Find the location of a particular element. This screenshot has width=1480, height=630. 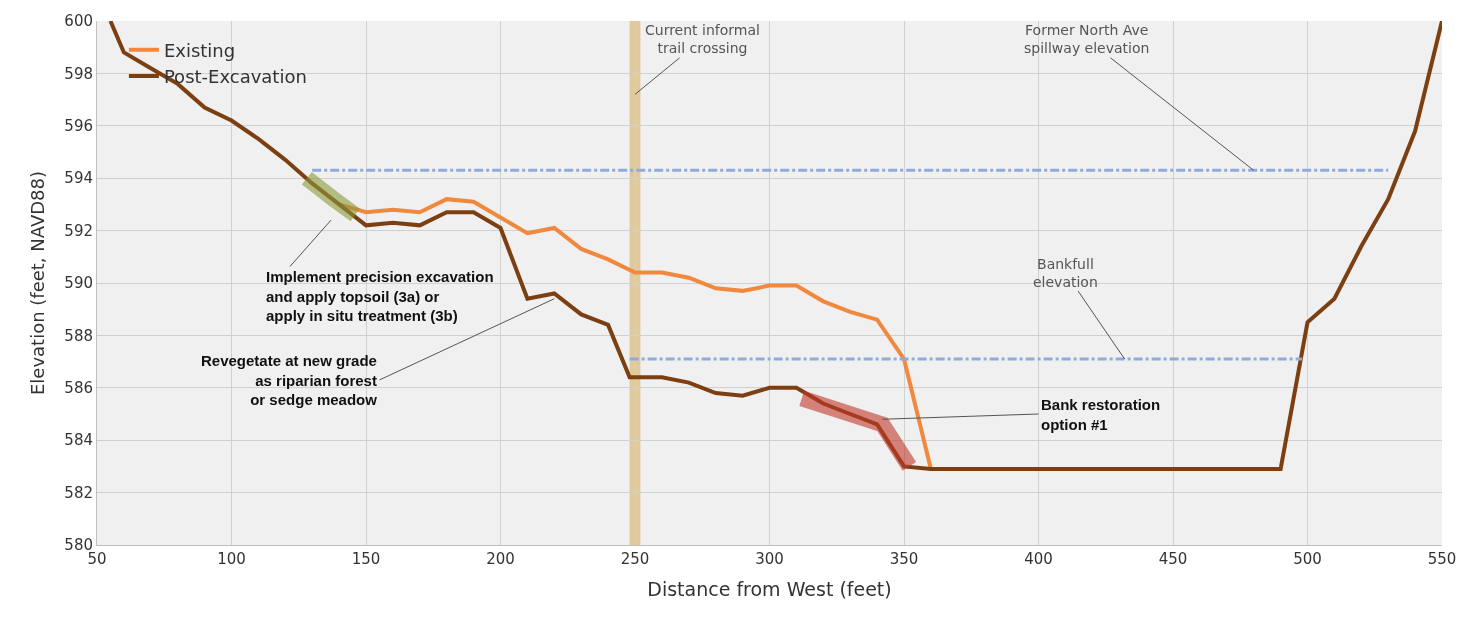

y-tick-label: 598 is located at coordinates (78, 73).